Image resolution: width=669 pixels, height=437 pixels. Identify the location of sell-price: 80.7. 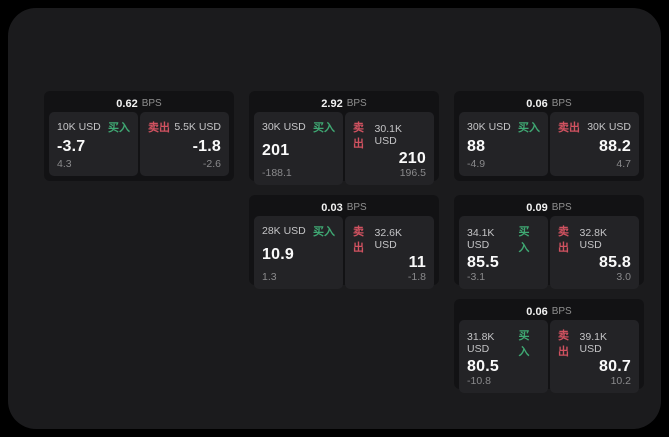
(615, 366).